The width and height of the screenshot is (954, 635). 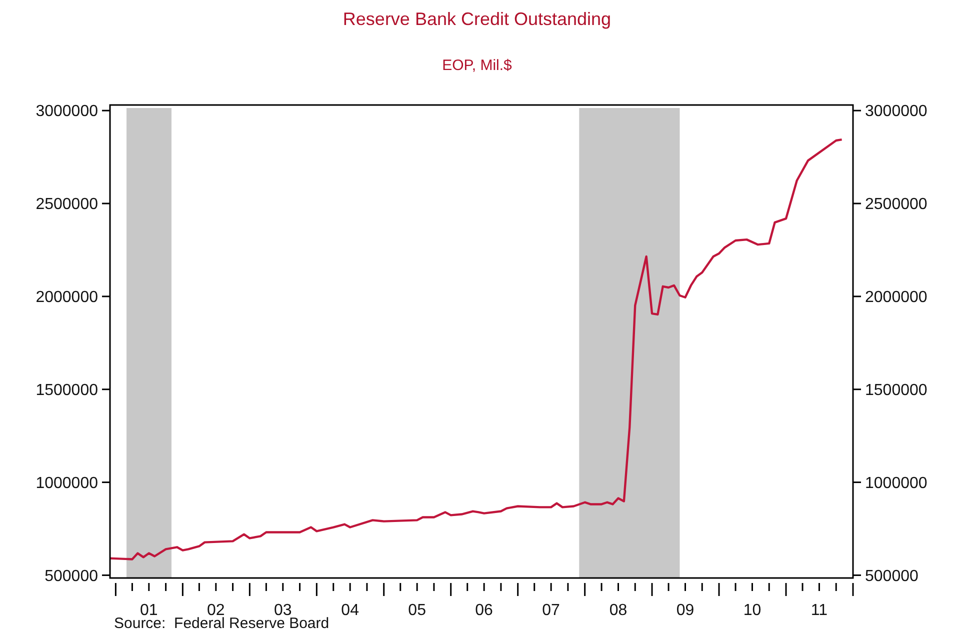 What do you see at coordinates (67, 390) in the screenshot?
I see `y-tick-label: 1500000` at bounding box center [67, 390].